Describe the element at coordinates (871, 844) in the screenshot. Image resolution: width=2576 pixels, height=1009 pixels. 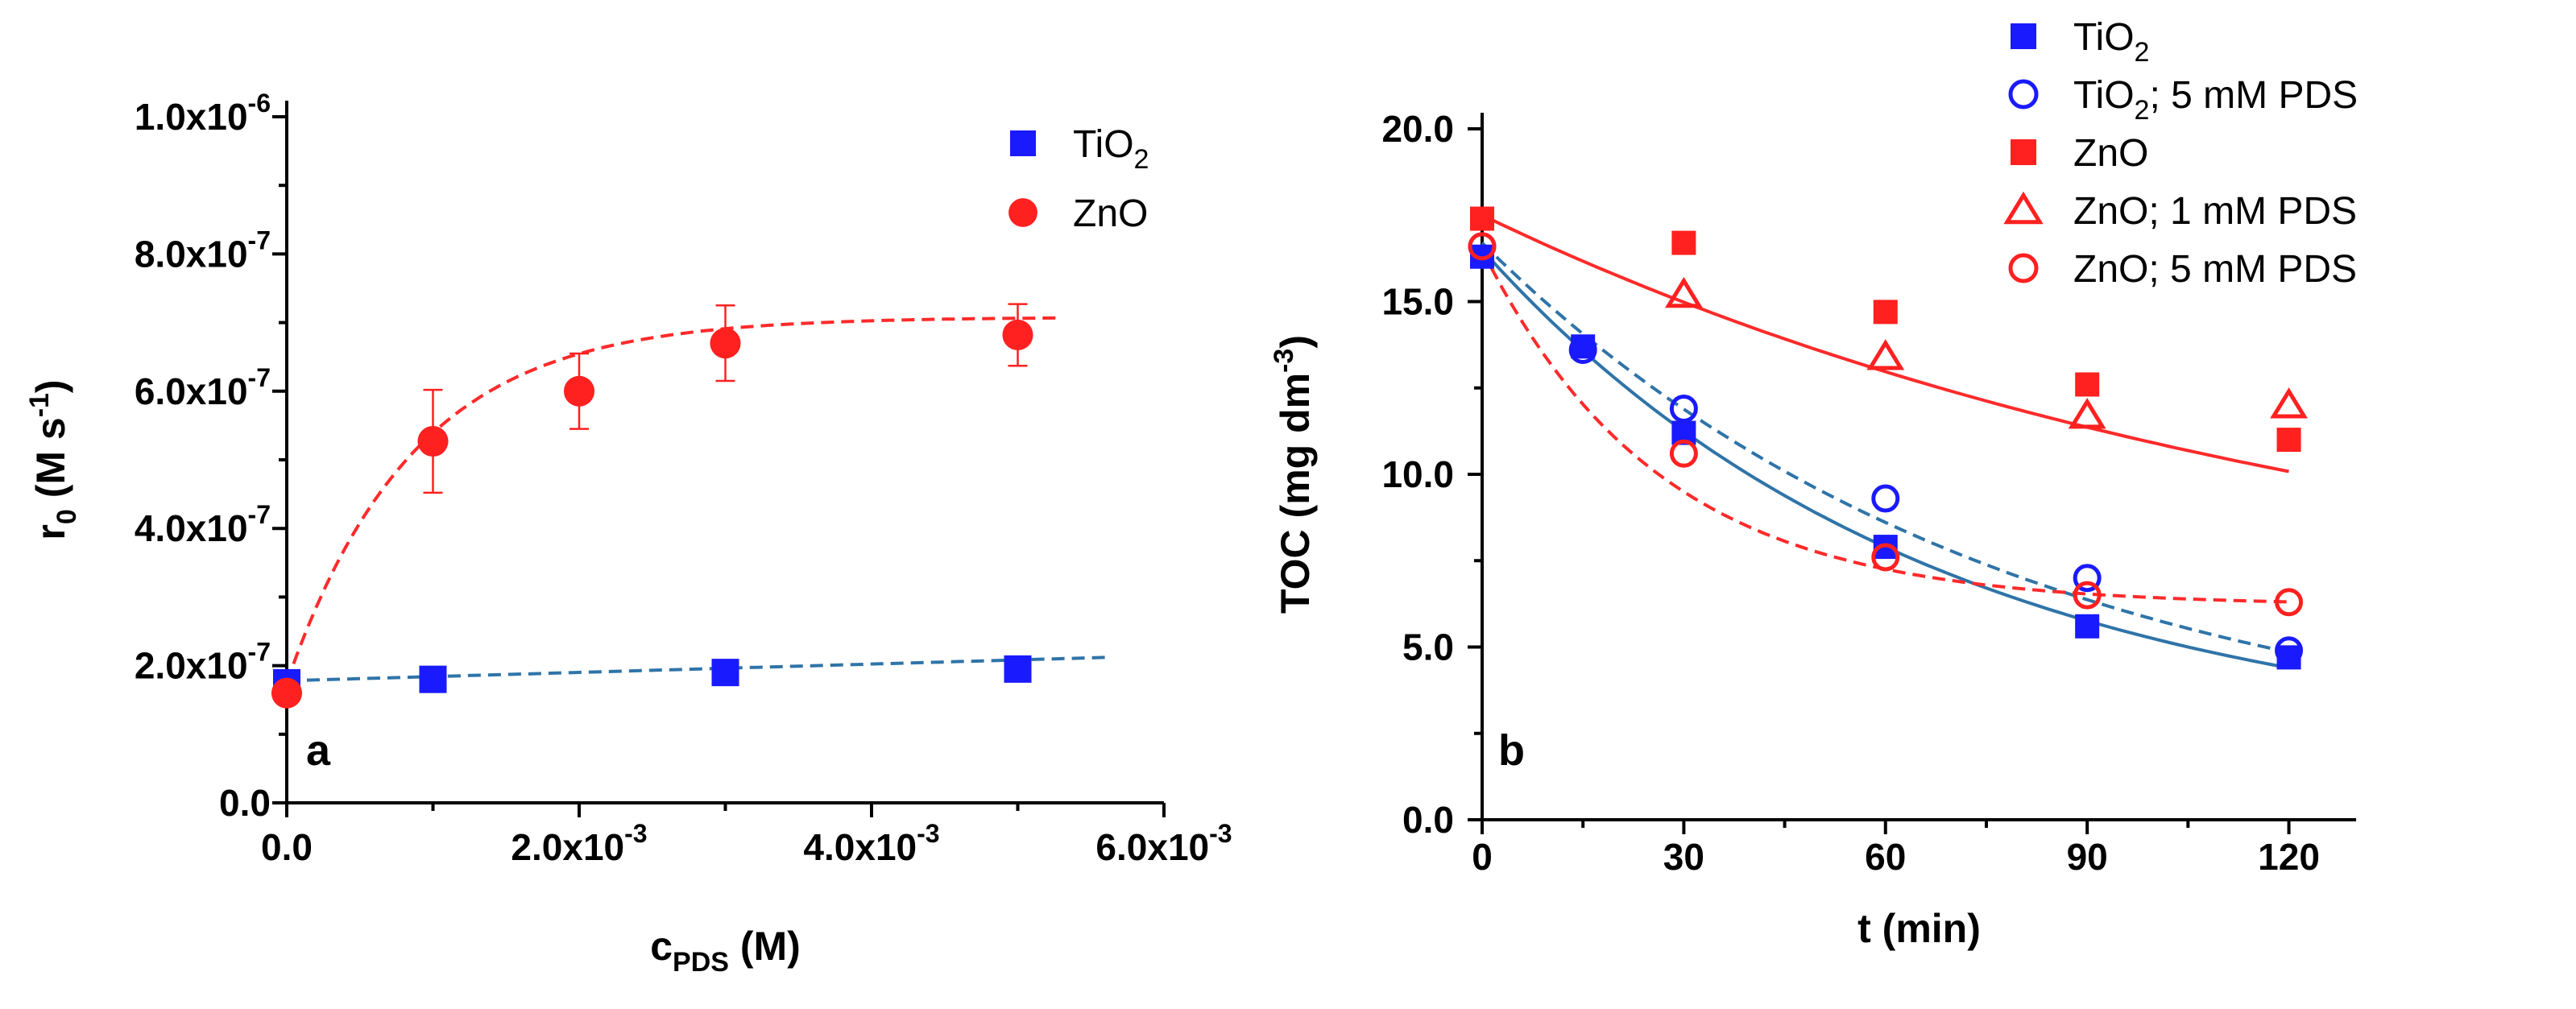
I see `x-tick-label: 4.0x10⁻³` at that location.